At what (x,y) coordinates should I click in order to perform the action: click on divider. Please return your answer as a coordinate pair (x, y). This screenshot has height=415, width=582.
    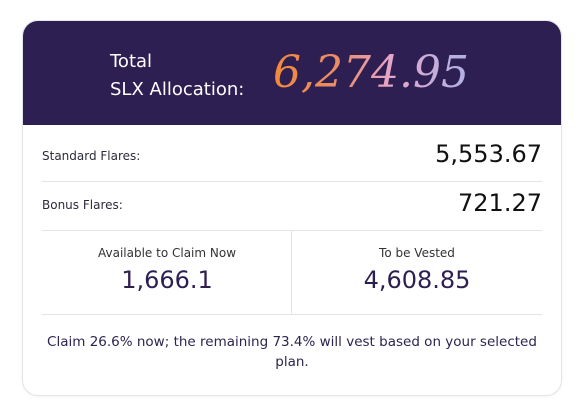
    Looking at the image, I should click on (291, 272).